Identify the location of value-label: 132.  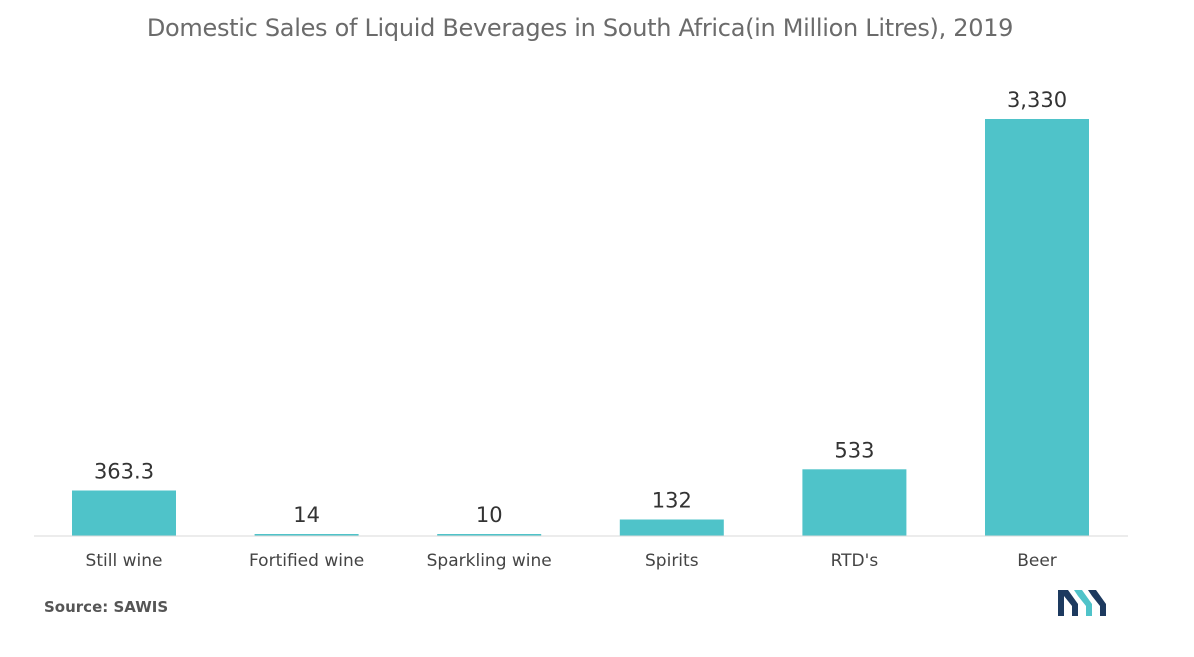
(672, 501).